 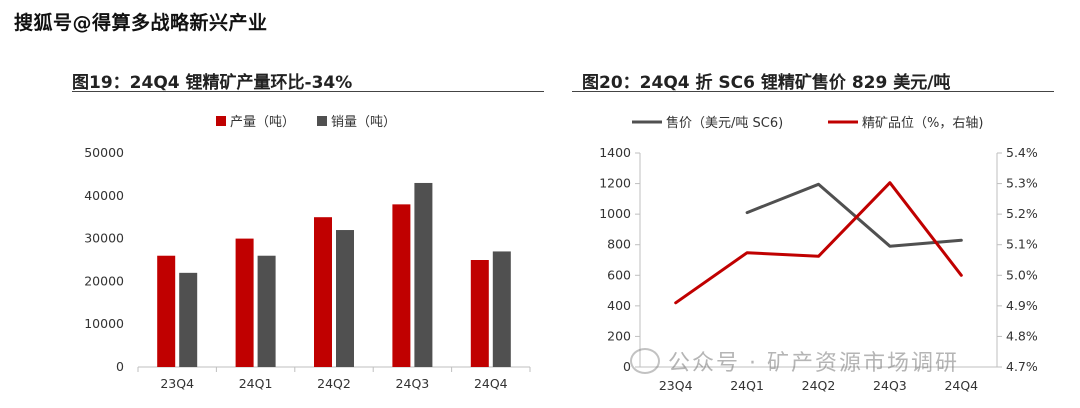 What do you see at coordinates (262, 122) in the screenshot?
I see `legend-label: 产量（吨）` at bounding box center [262, 122].